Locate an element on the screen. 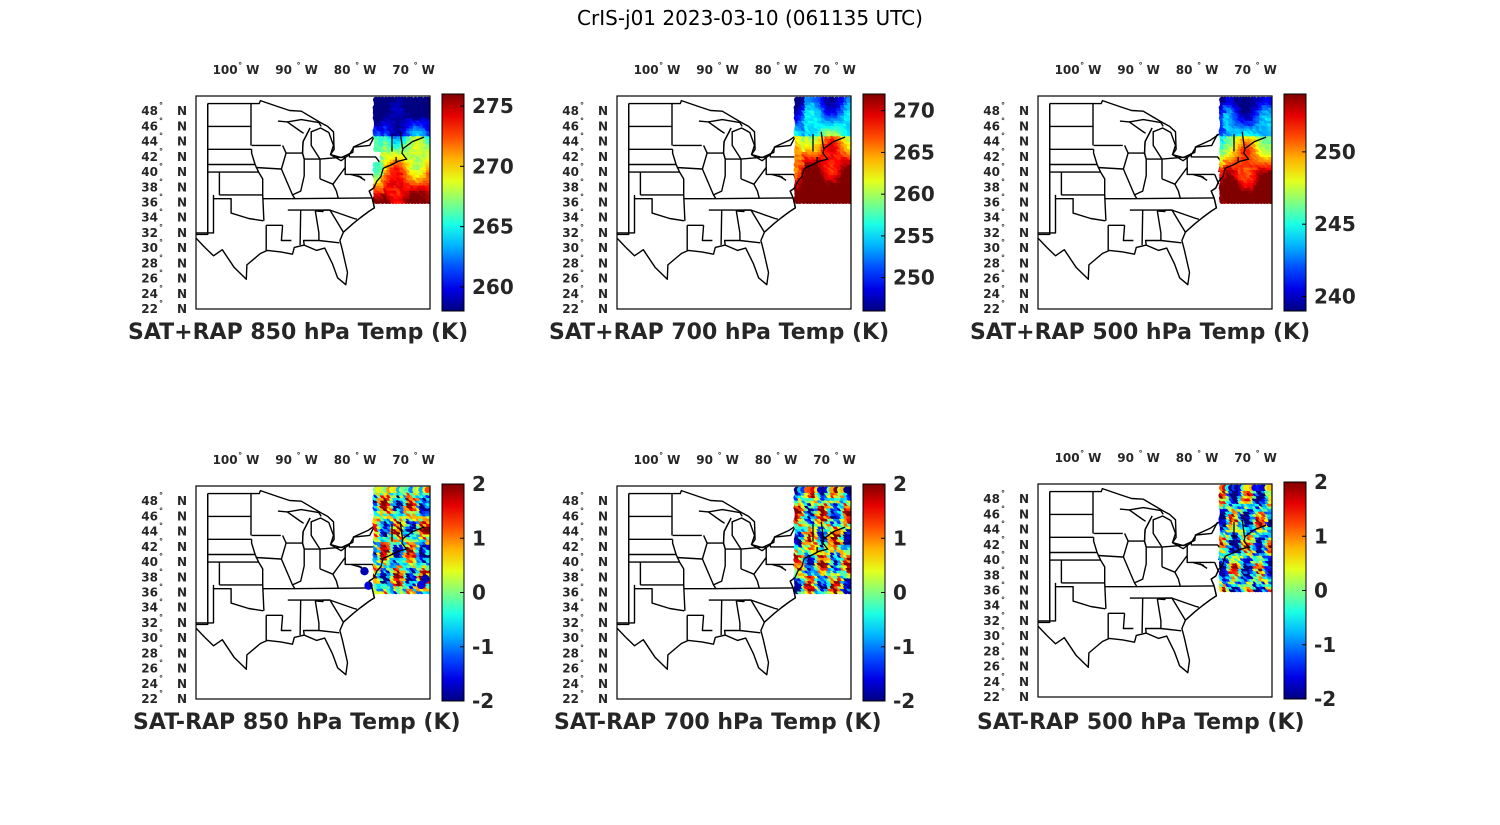  colorbar-gradient is located at coordinates (453, 202).